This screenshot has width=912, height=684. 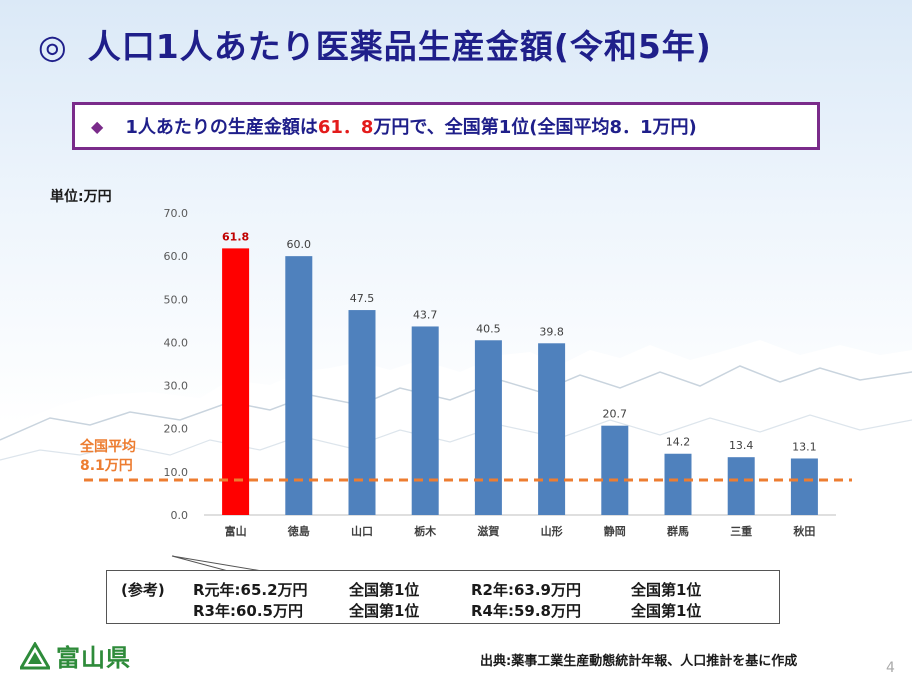 I want to click on page-title: ◎ 人口1人あたり医薬品生産金額(令和5年), so click(x=375, y=44).